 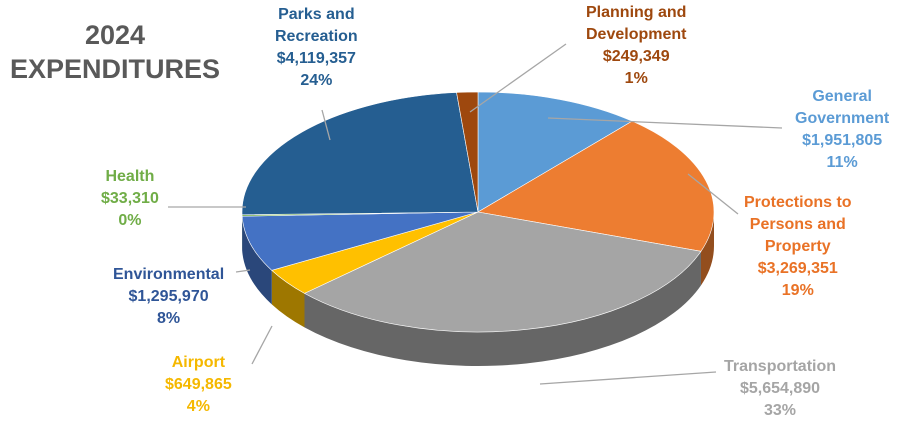 I want to click on label-name-line: Recreation, so click(x=316, y=36).